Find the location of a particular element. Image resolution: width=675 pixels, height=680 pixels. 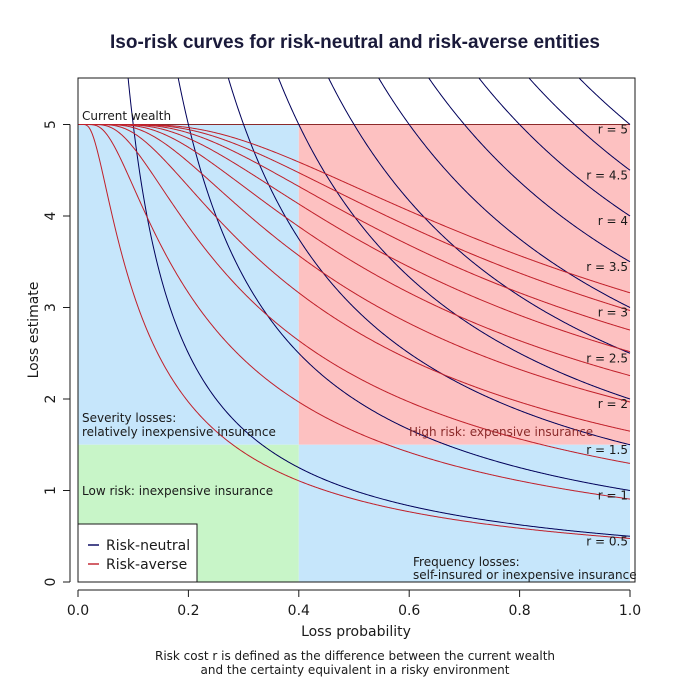

x-tick-label: 0.6 is located at coordinates (409, 611).